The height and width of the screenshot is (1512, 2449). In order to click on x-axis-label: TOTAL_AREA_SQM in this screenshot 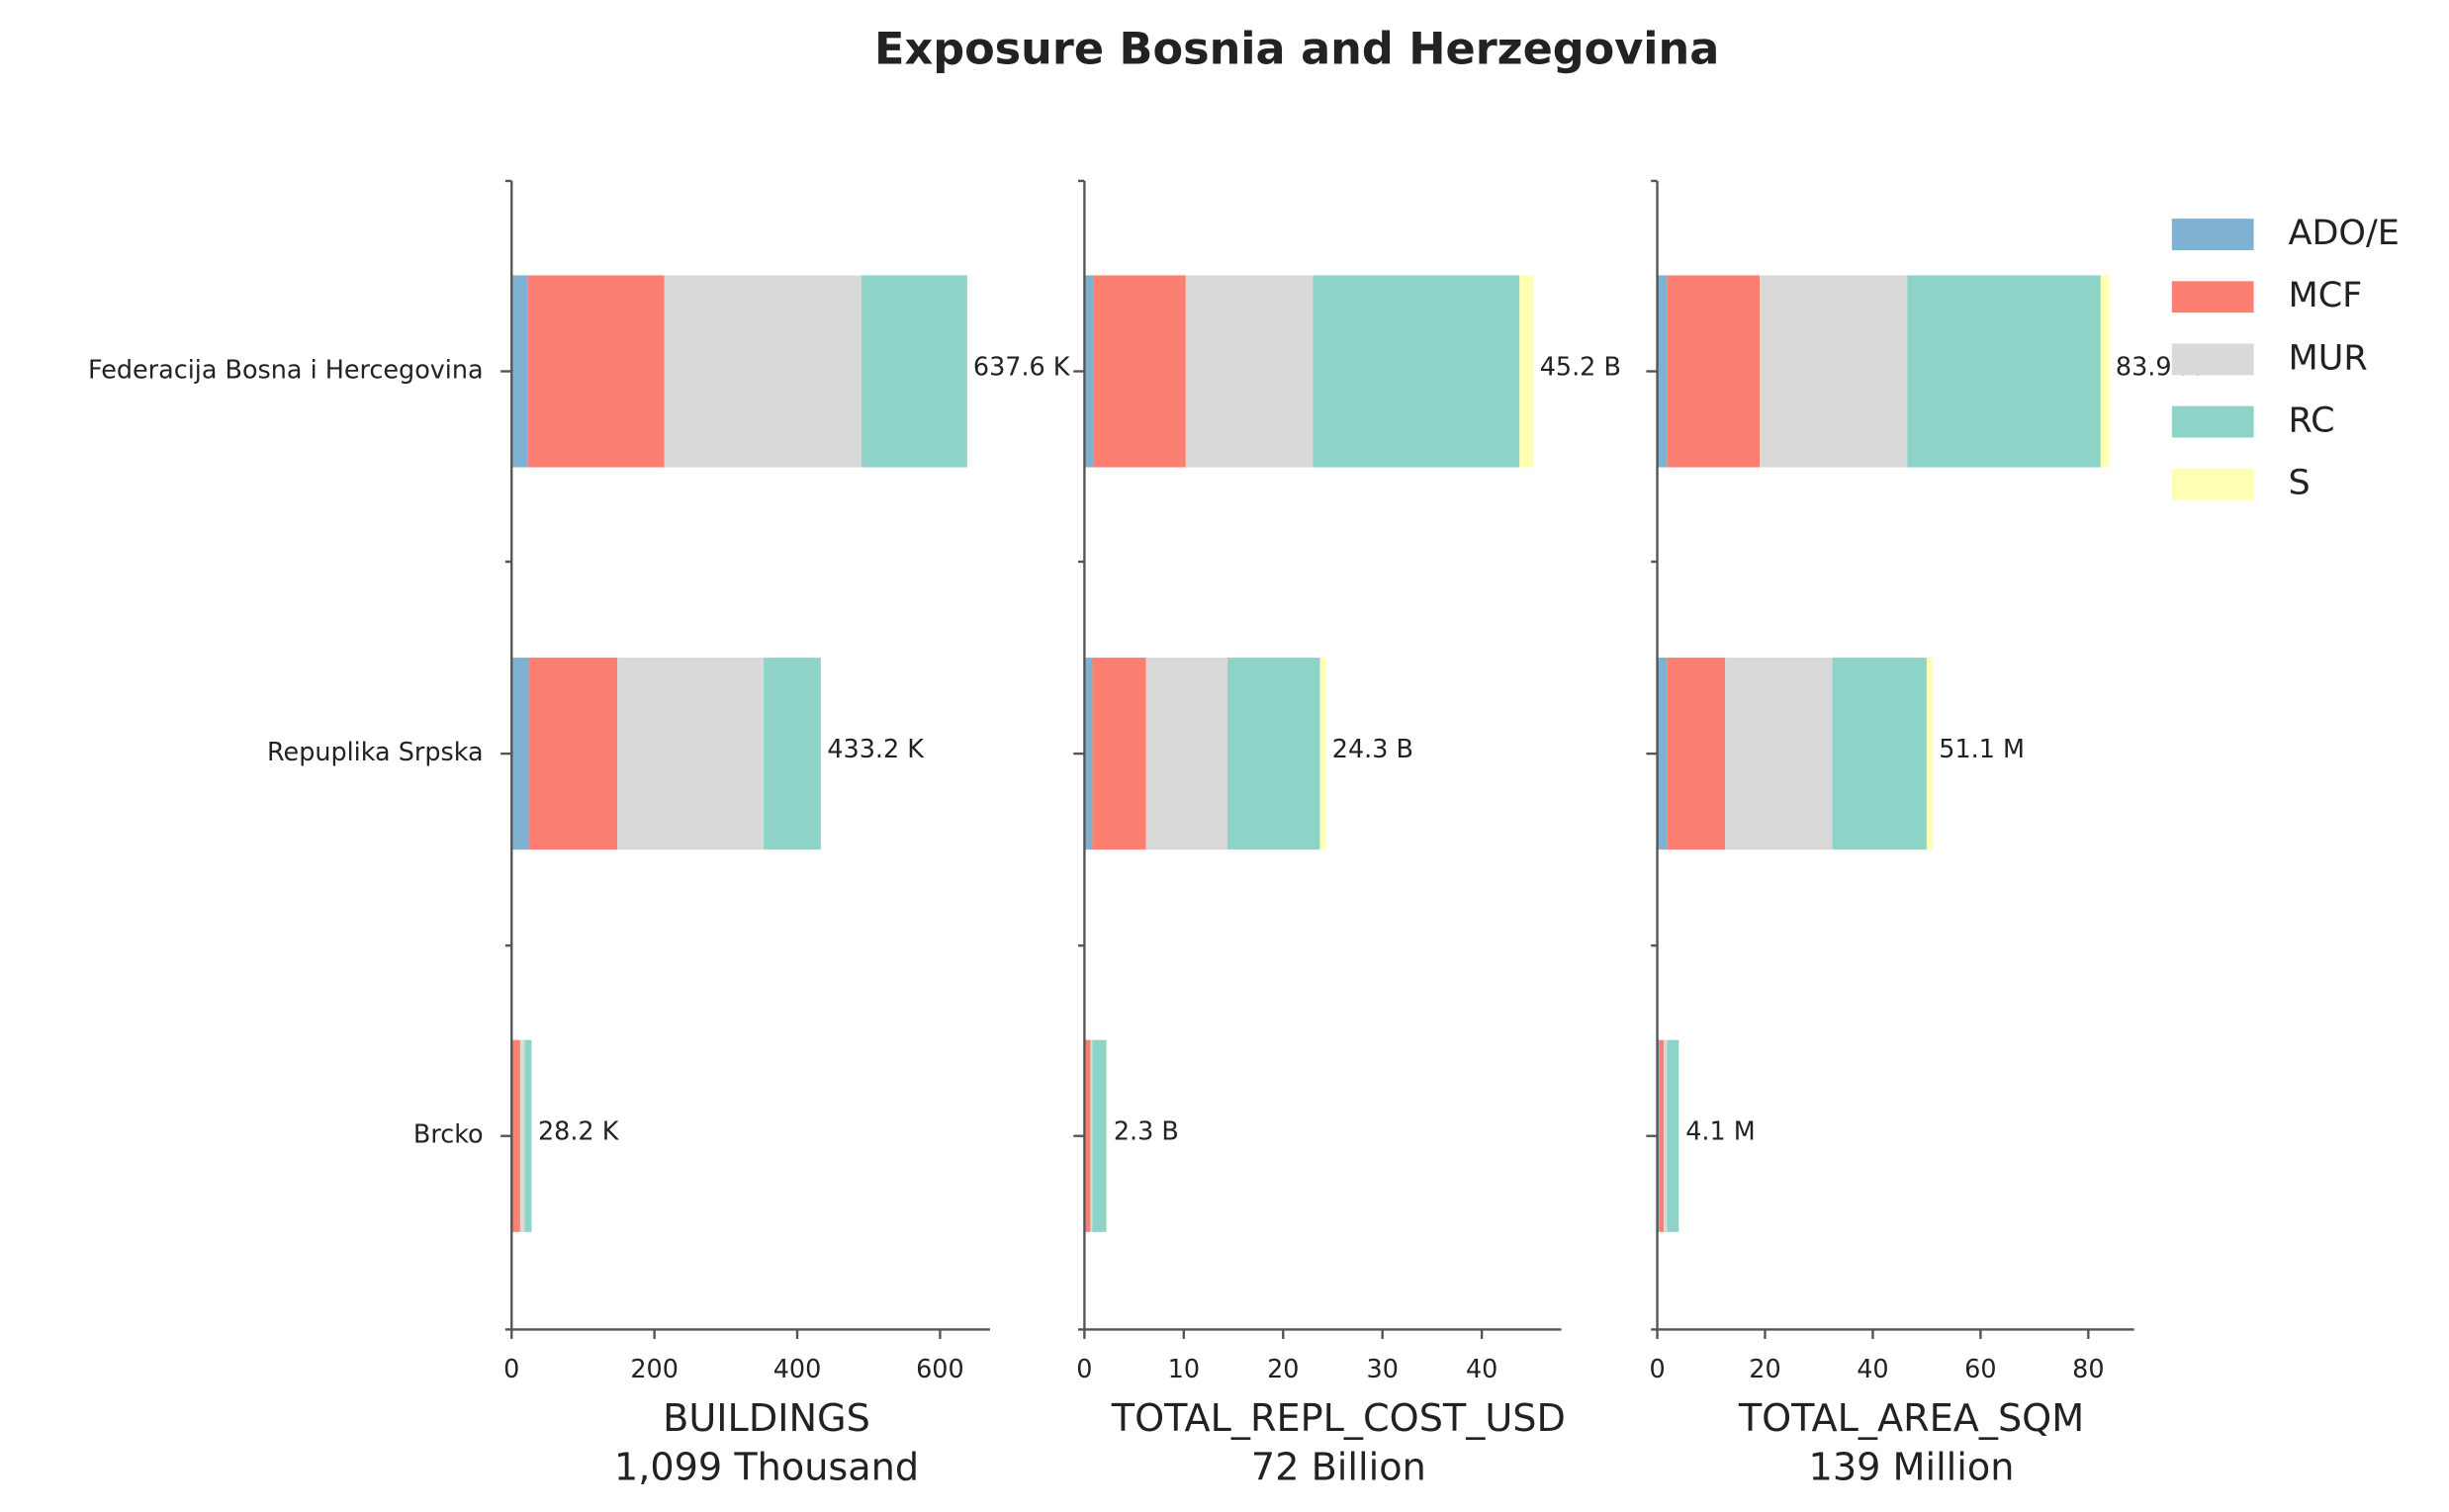, I will do `click(1911, 1419)`.